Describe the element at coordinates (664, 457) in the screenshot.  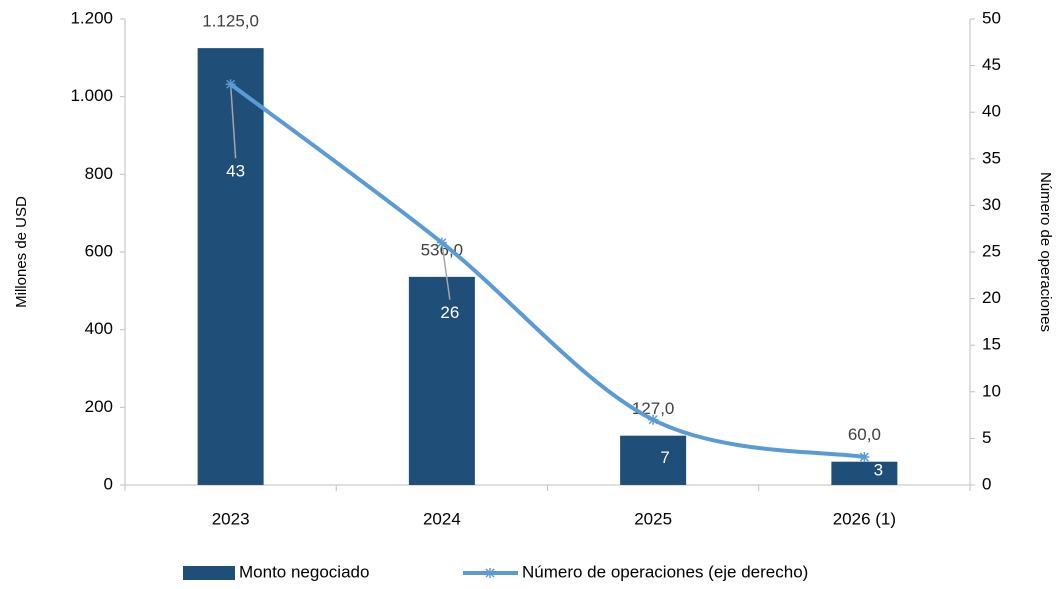
I see `line-value-label: 7` at that location.